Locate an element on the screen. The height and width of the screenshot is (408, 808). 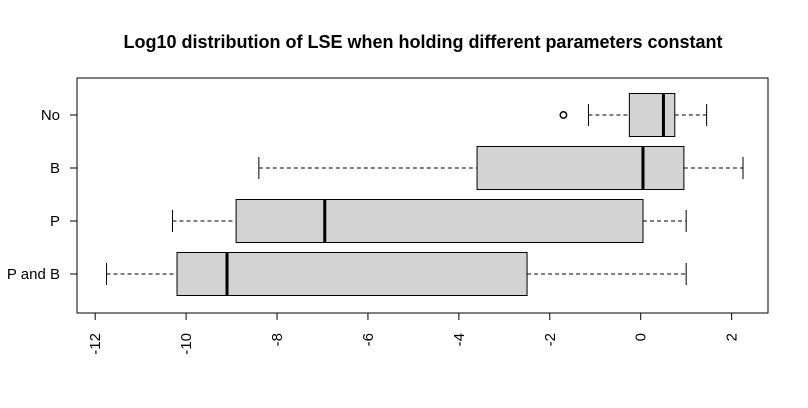
x-tick-label: -2 is located at coordinates (550, 339).